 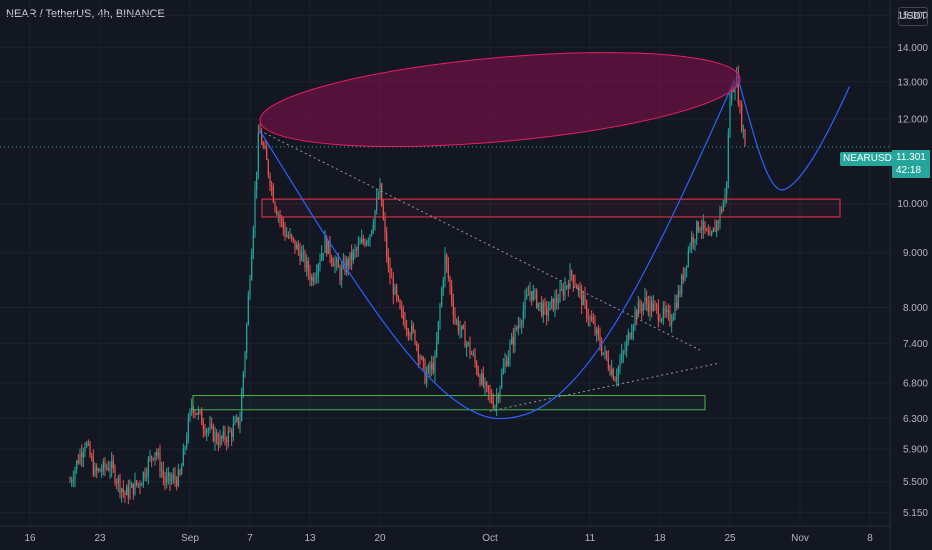 What do you see at coordinates (915, 450) in the screenshot?
I see `y-tick-label: 5.900` at bounding box center [915, 450].